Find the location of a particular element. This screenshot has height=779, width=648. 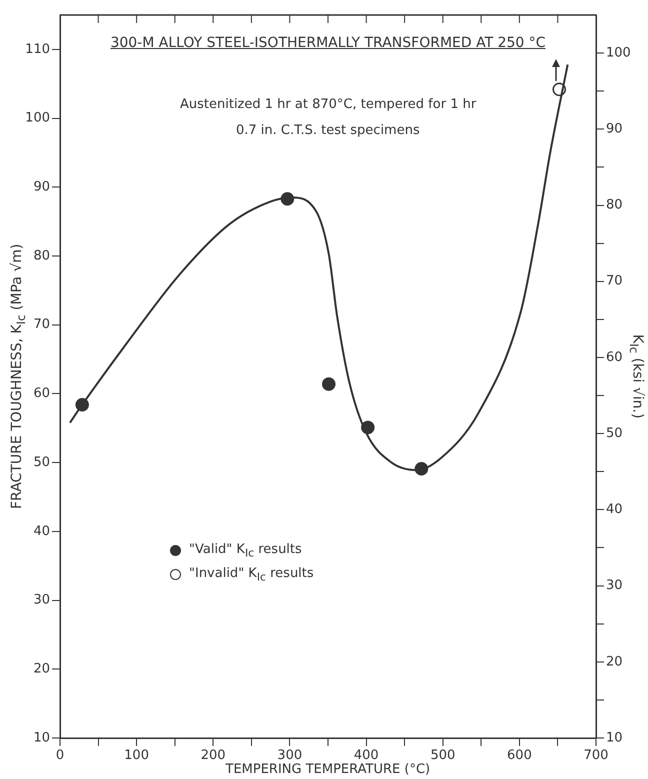

y-tick-label: 100 is located at coordinates (37, 118).